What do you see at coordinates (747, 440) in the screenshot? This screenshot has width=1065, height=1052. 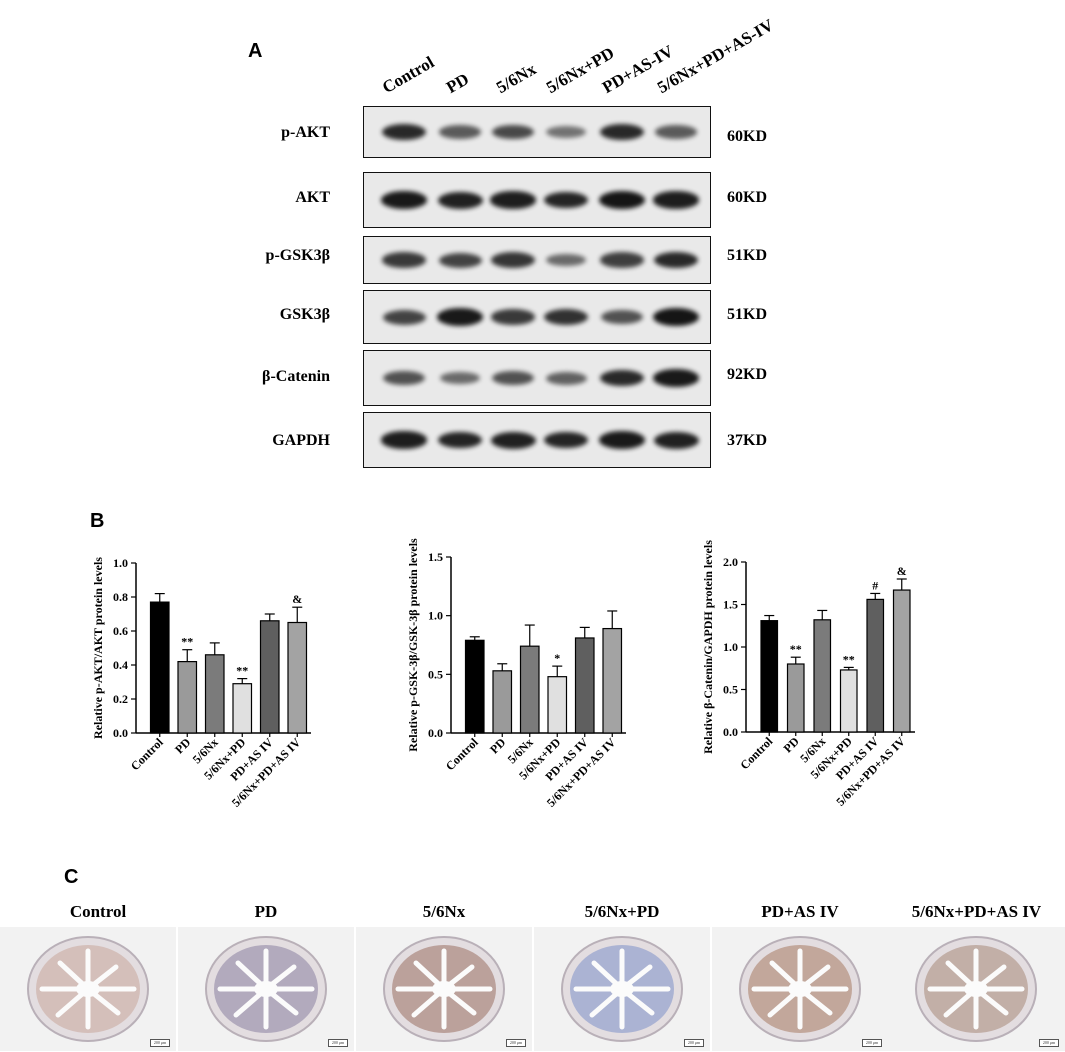 I see `kd-label: 37KD` at bounding box center [747, 440].